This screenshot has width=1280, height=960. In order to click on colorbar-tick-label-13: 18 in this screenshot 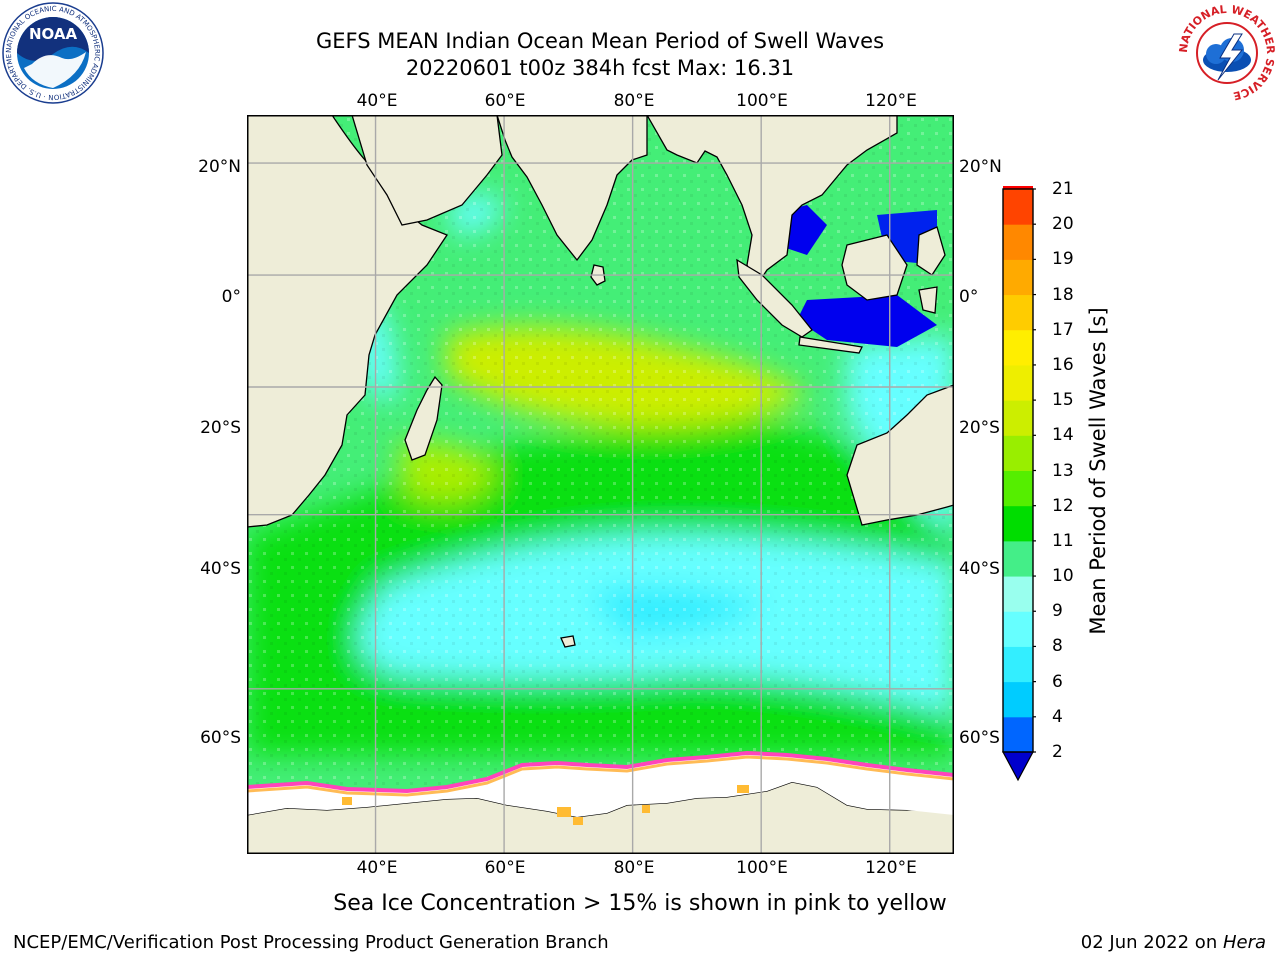, I will do `click(1063, 294)`.